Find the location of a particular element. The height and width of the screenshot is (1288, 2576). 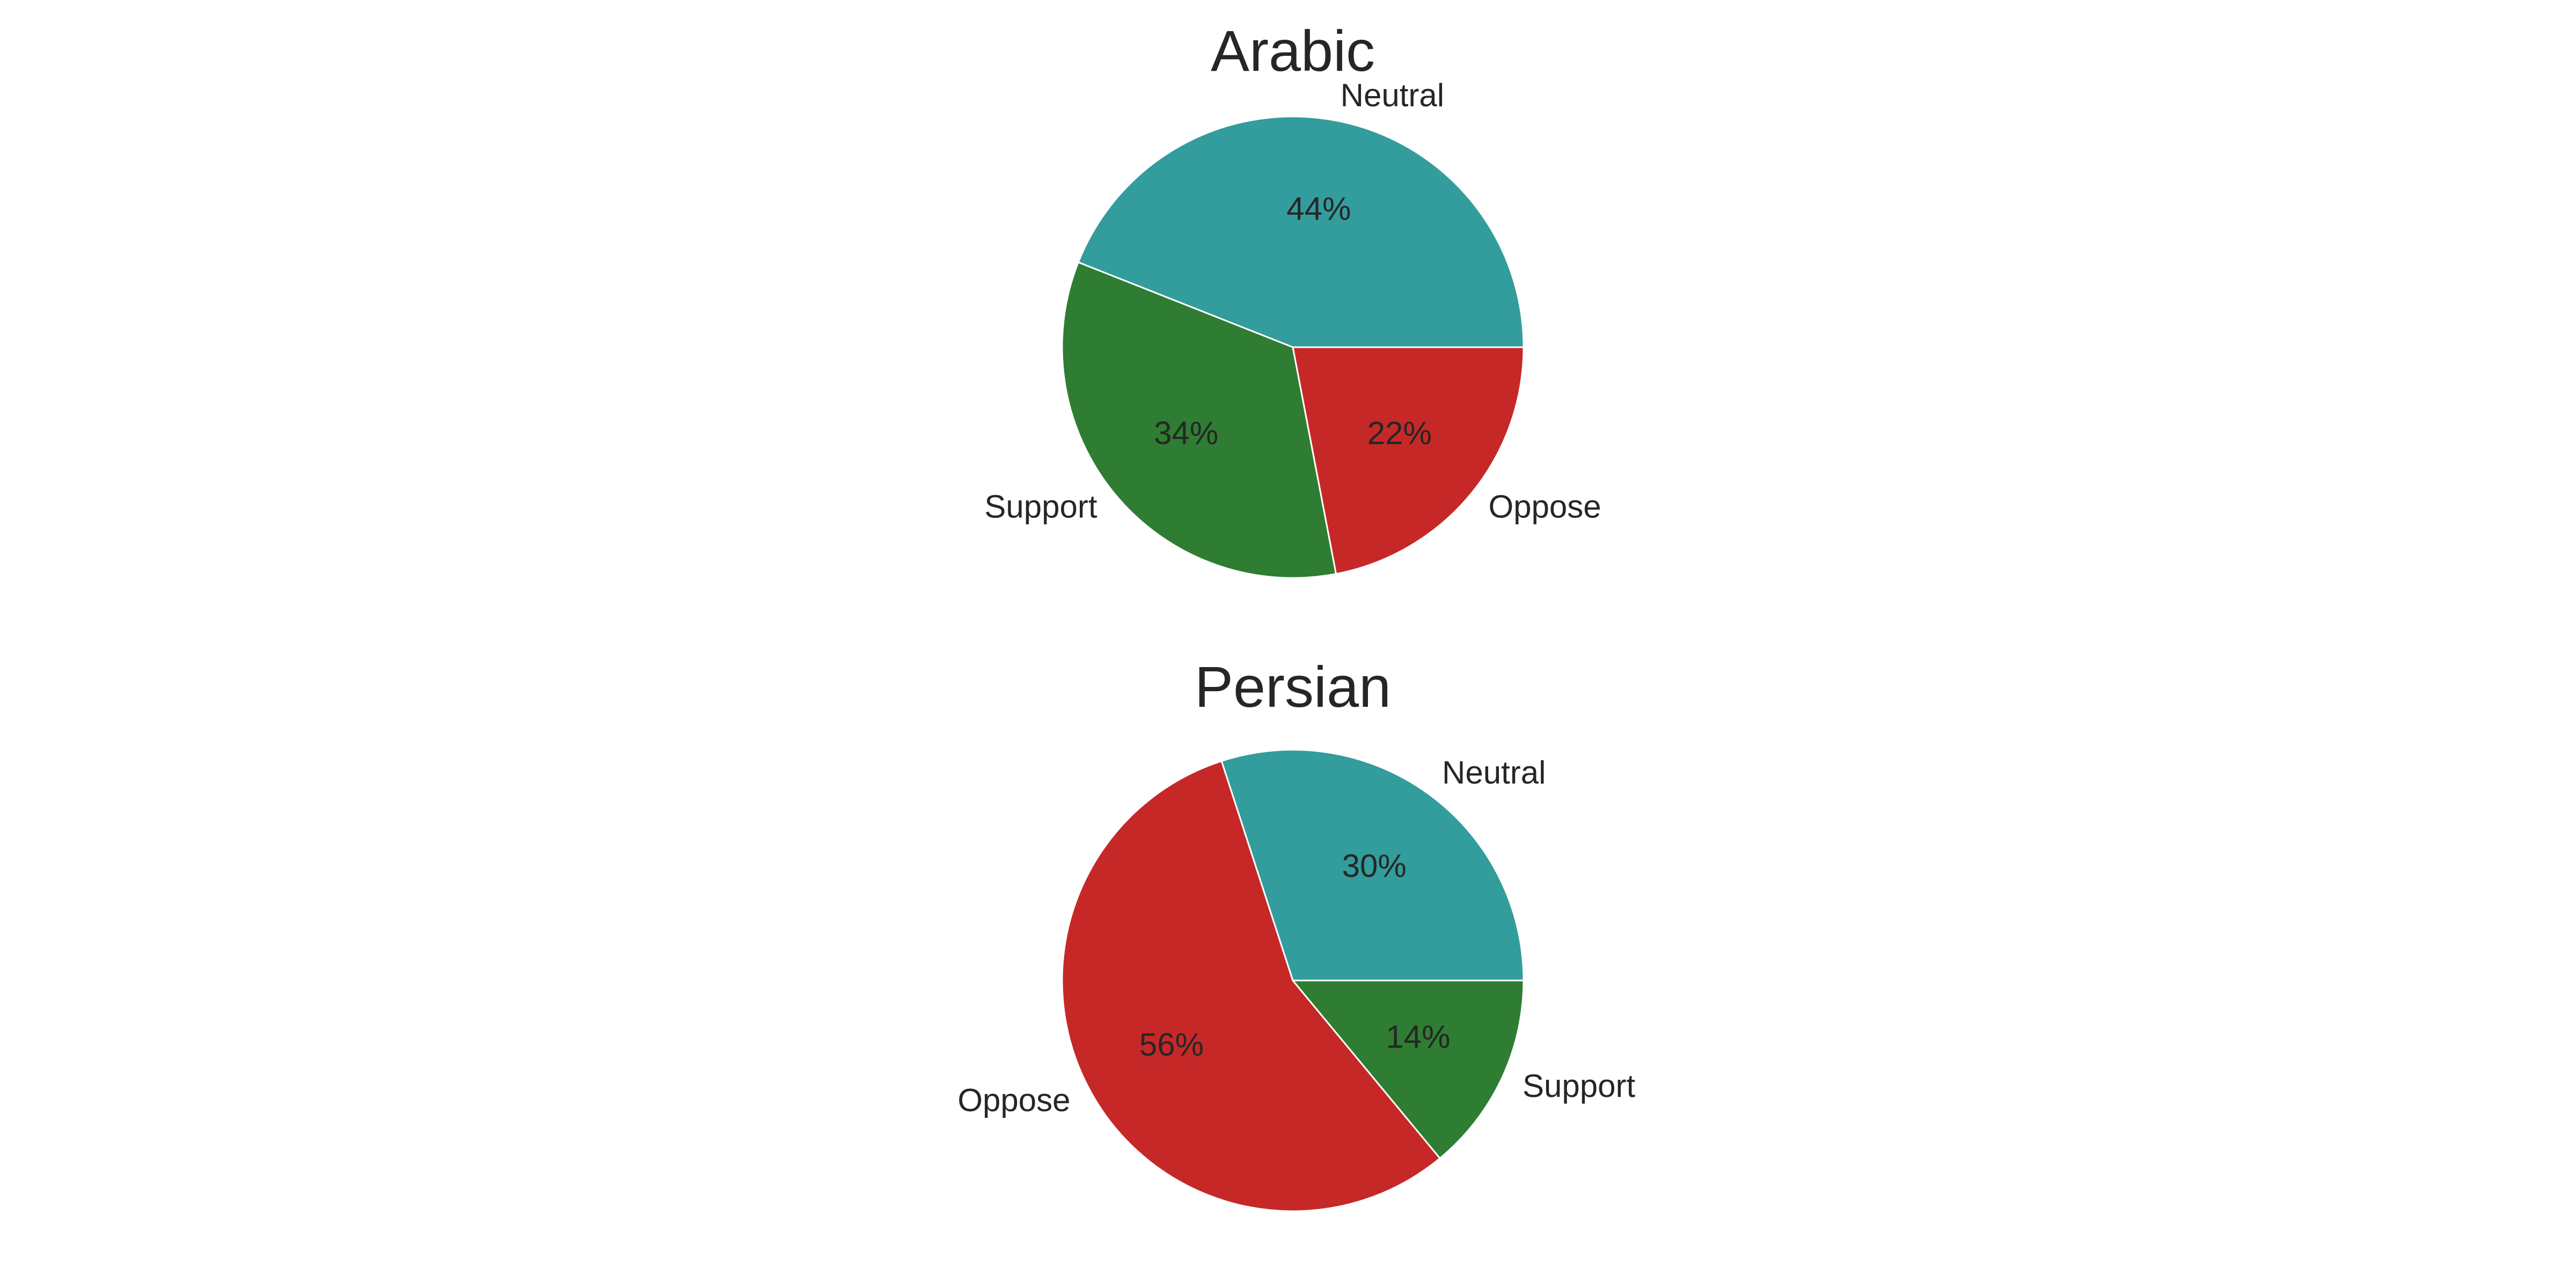

pie-chart-persian: Persian Neutral 30% Oppose 56% Support 14% is located at coordinates (1296, 933).